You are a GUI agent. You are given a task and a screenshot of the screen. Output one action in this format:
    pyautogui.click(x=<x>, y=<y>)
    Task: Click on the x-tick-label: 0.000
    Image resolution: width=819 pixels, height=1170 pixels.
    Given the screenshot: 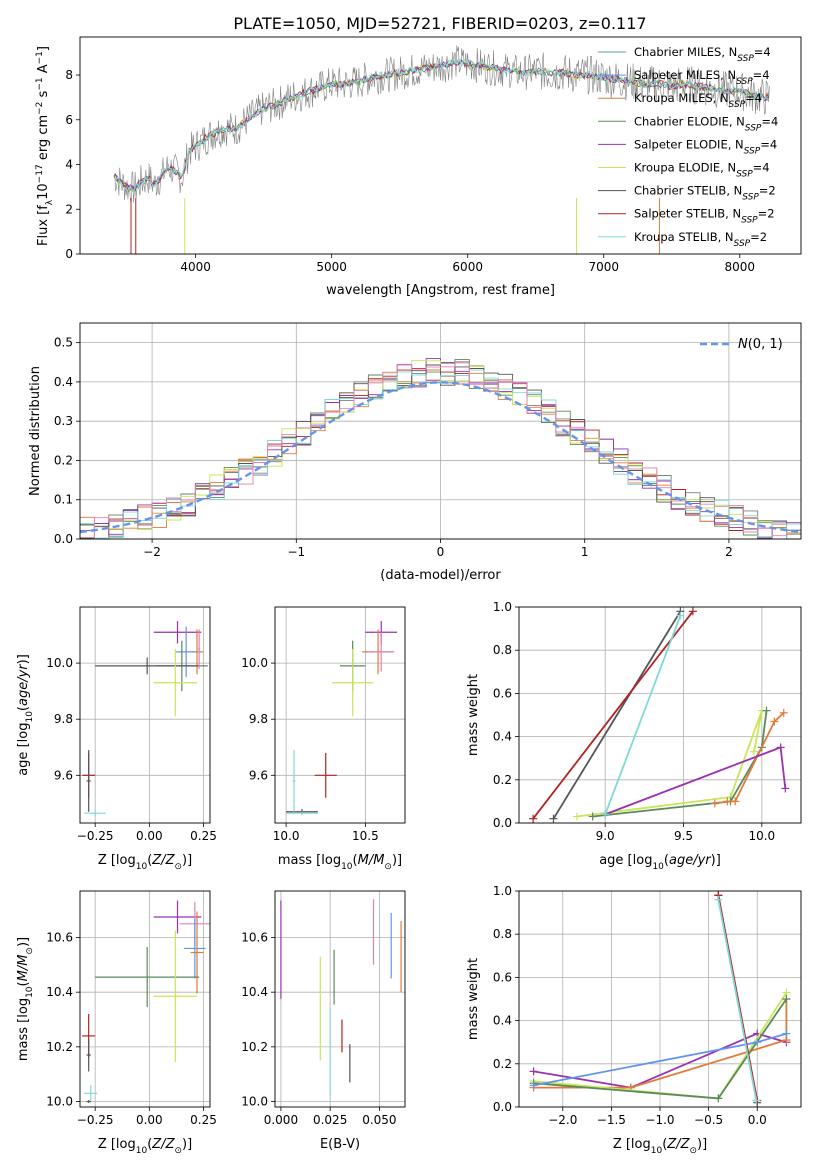 What is the action you would take?
    pyautogui.click(x=281, y=1120)
    